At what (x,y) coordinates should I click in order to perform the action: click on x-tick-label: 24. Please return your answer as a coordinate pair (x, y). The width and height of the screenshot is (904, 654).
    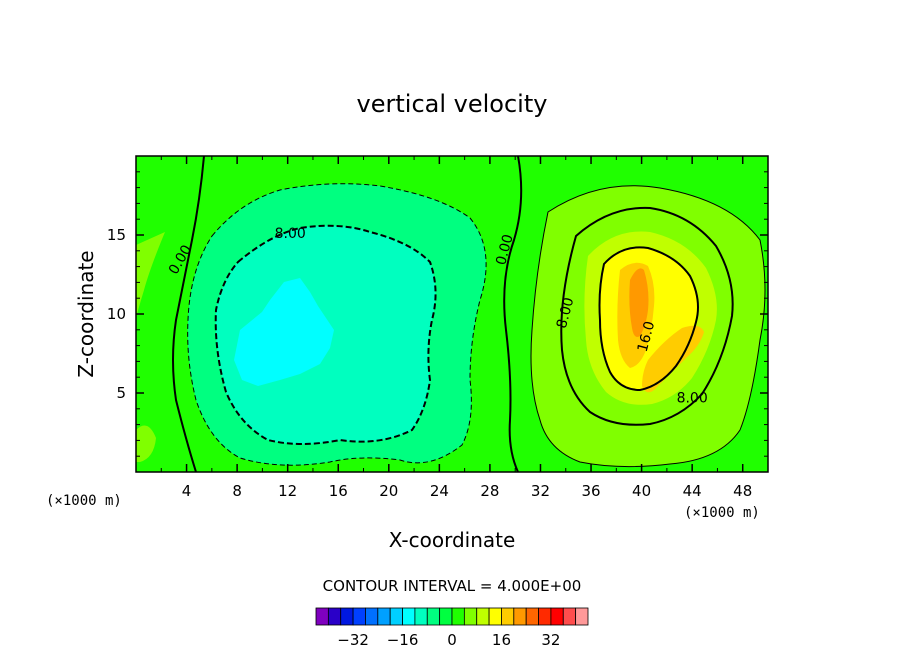
    Looking at the image, I should click on (439, 491).